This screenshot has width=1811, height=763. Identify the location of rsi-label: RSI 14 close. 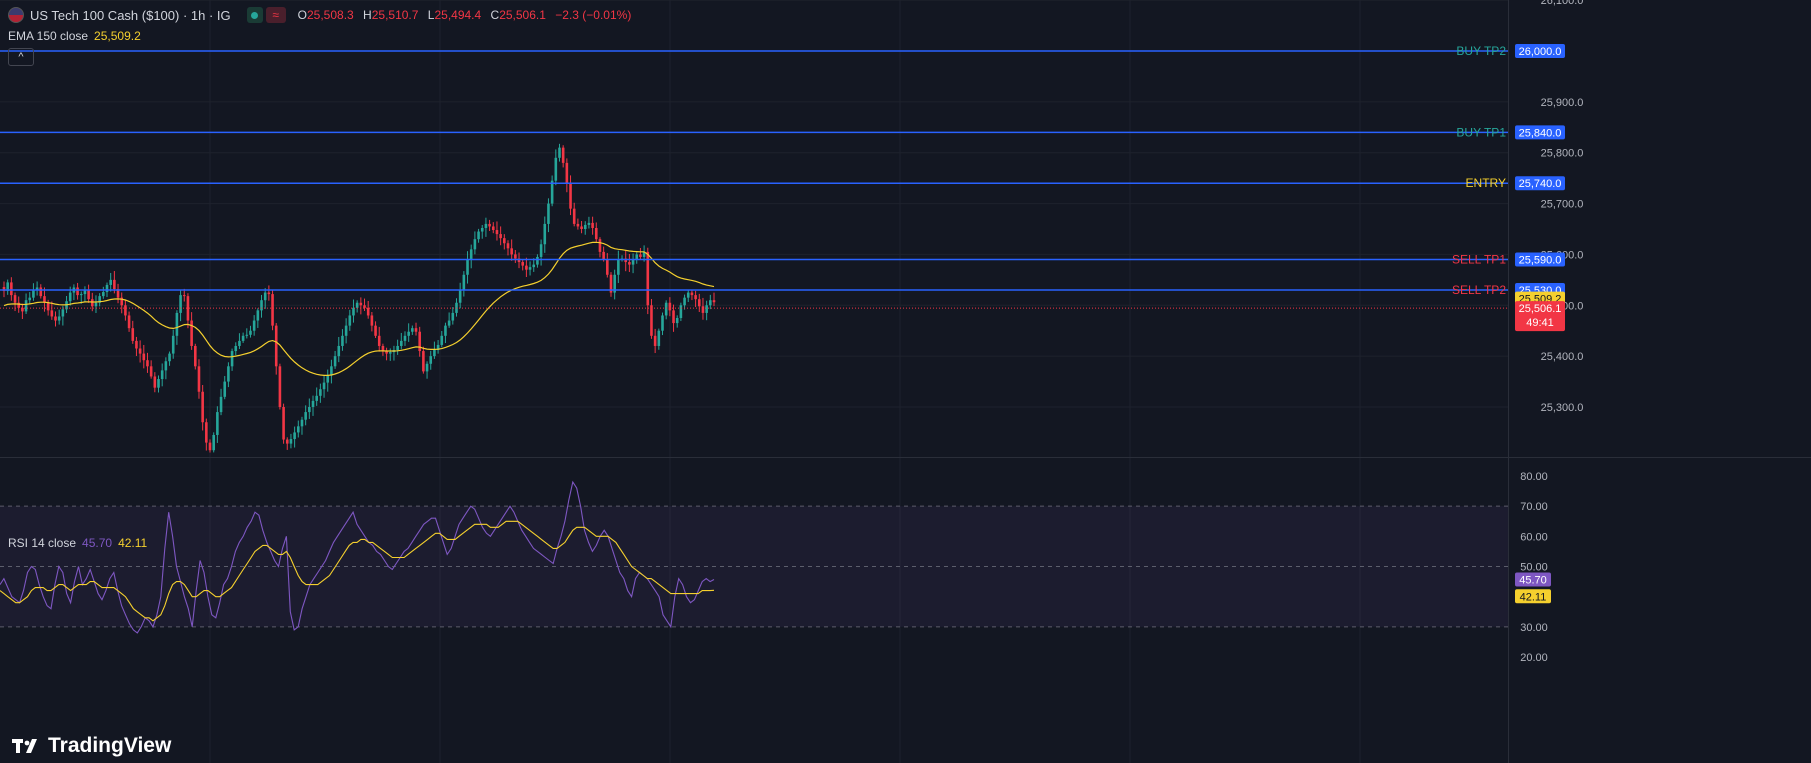
(42, 543).